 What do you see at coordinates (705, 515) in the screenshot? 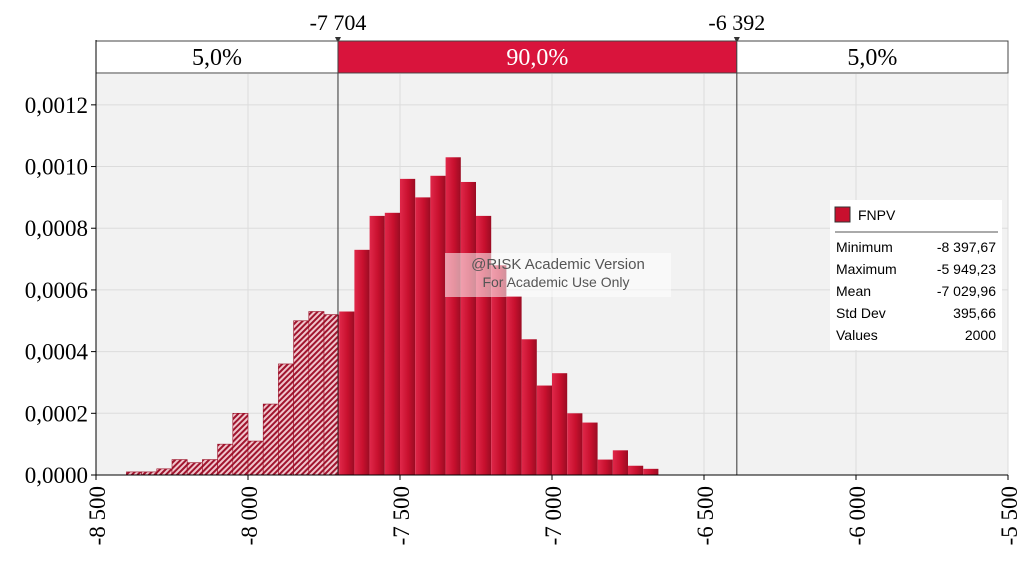
I see `x-tick-label: -6 500` at bounding box center [705, 515].